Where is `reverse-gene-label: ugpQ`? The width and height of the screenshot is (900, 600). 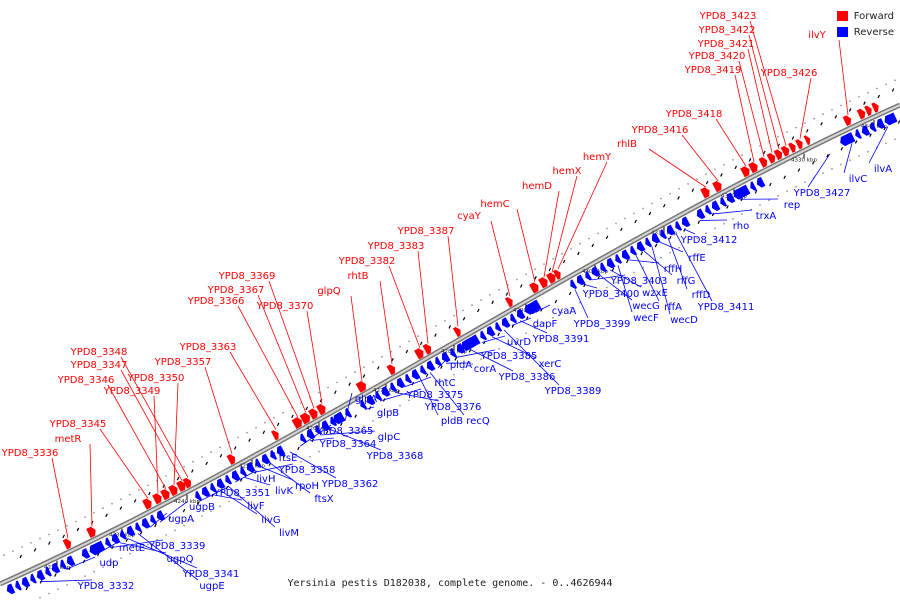 reverse-gene-label: ugpQ is located at coordinates (180, 559).